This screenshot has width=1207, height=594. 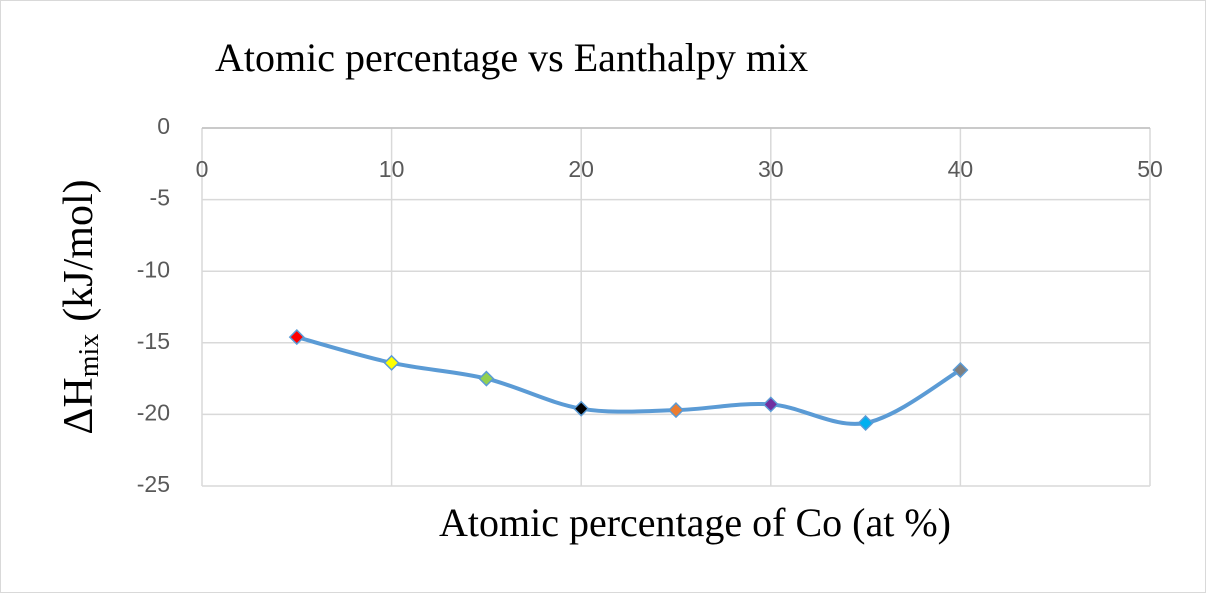 I want to click on y-tick-label: -15, so click(x=153, y=341).